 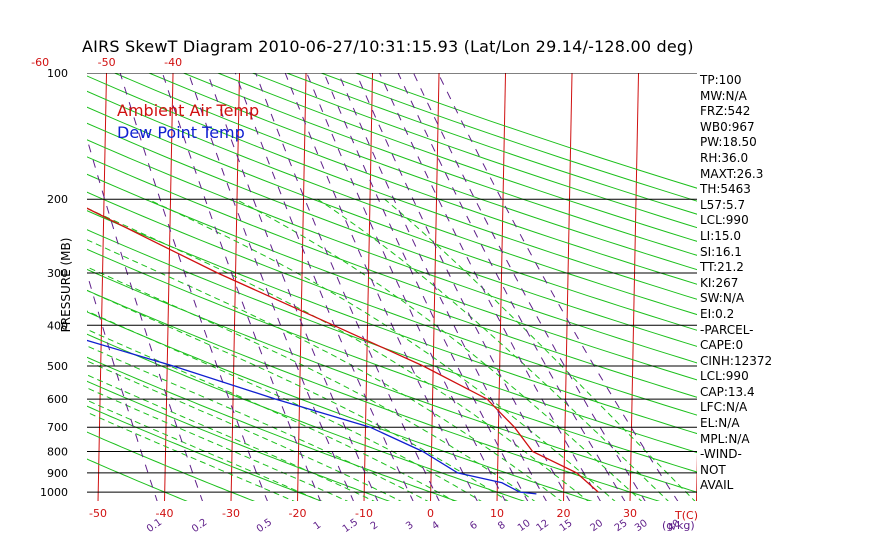 I want to click on index-item: AVAIL, so click(x=717, y=485).